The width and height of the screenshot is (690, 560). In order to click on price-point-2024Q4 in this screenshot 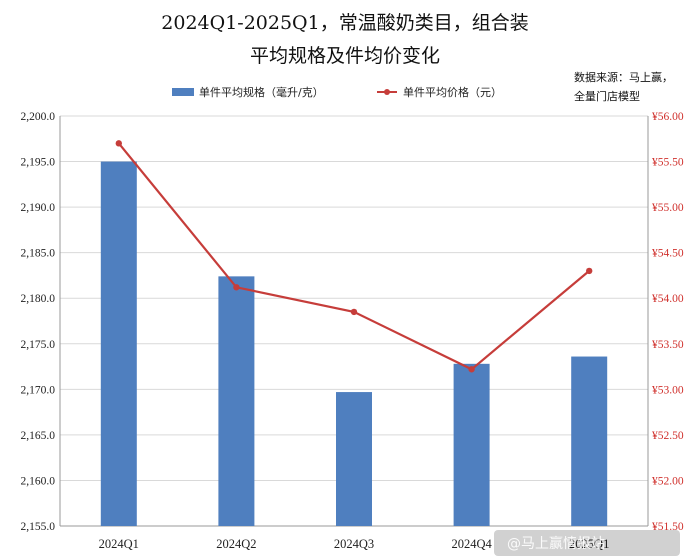, I will do `click(471, 369)`.